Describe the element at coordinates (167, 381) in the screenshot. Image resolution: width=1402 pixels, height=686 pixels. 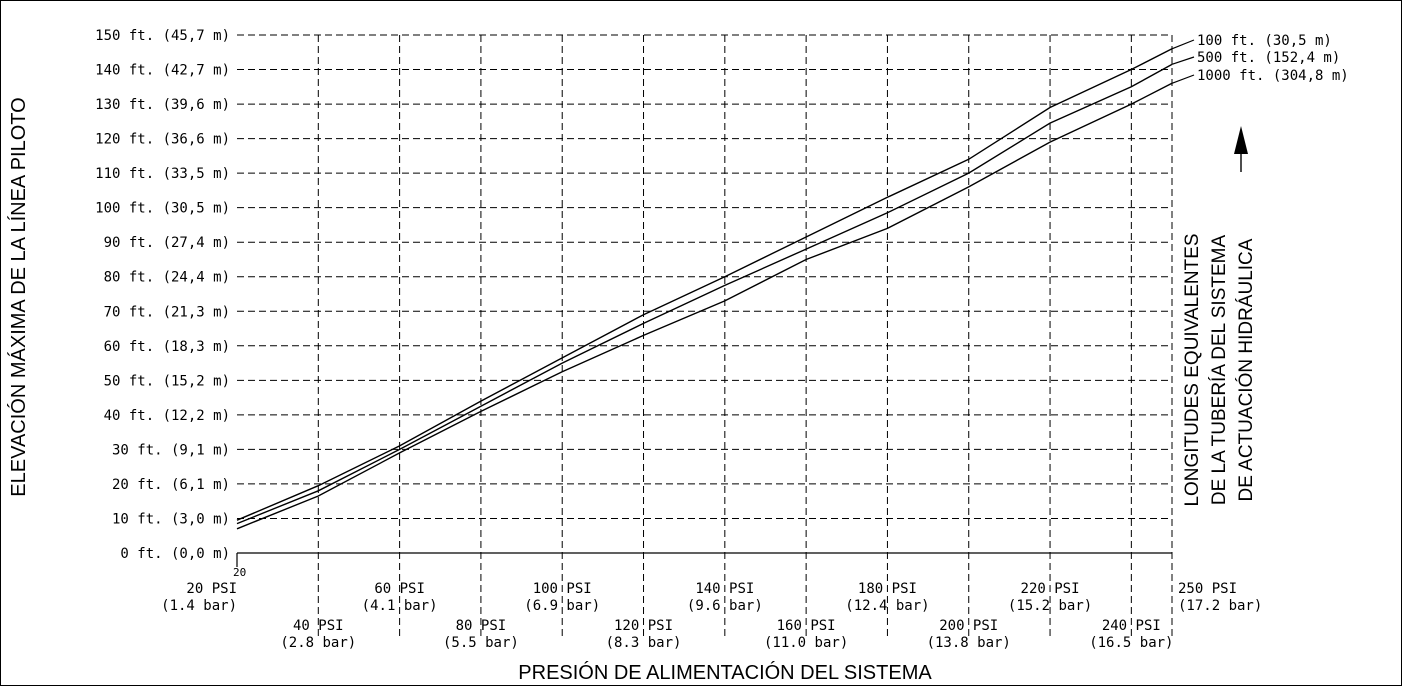
I see `y-tick-label: 50 ft. (15,2 m)` at that location.